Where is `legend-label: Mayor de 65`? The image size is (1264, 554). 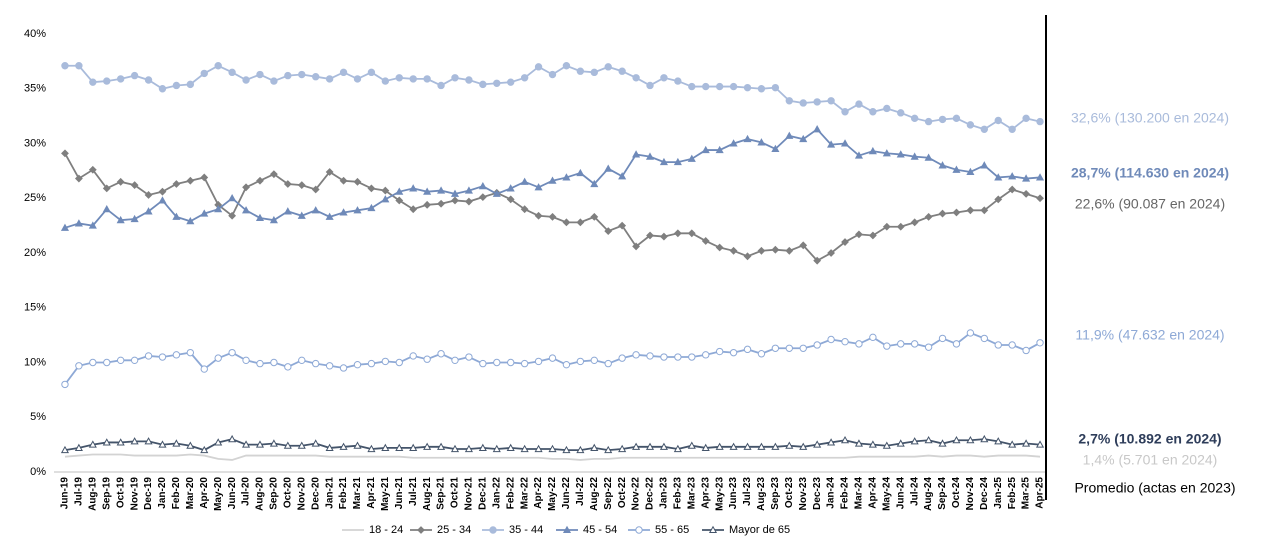
legend-label: Mayor de 65 is located at coordinates (759, 530).